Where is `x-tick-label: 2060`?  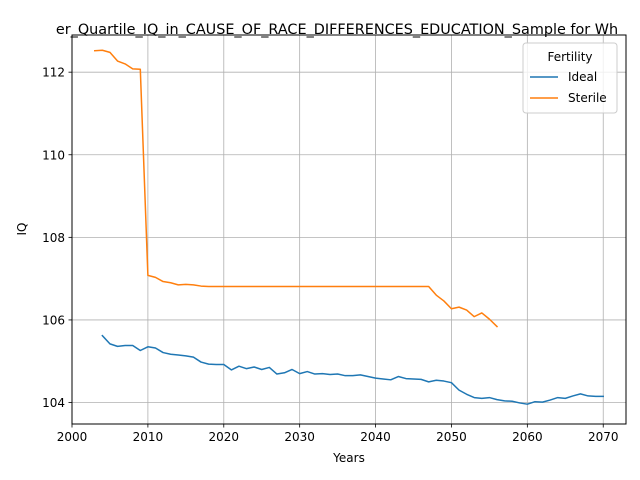
x-tick-label: 2060 is located at coordinates (527, 437).